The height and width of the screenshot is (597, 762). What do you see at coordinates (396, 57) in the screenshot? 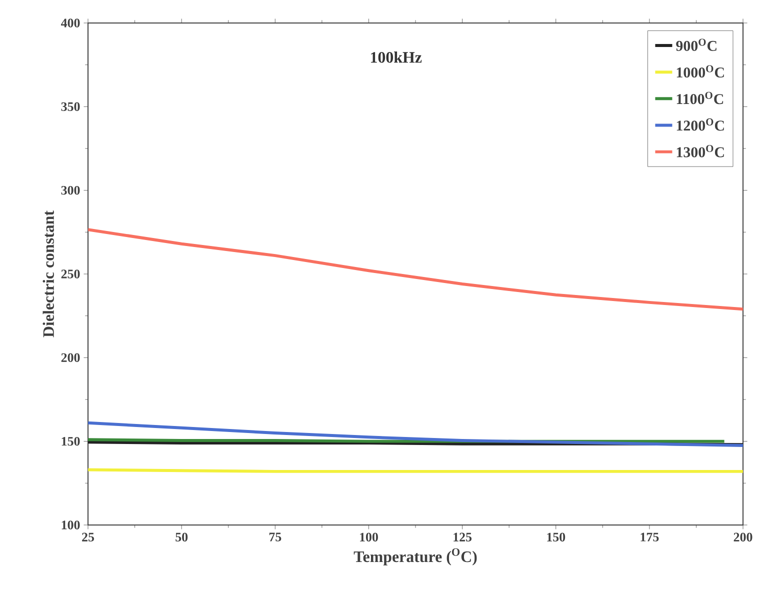
I see `text: 100kHz` at bounding box center [396, 57].